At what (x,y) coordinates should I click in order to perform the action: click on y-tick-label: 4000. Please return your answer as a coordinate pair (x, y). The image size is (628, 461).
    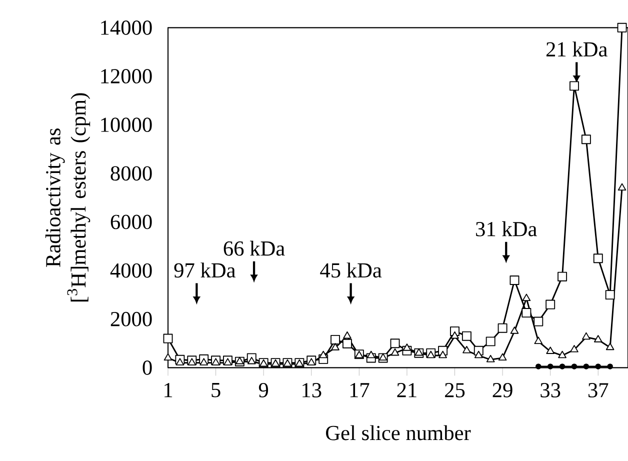
    Looking at the image, I should click on (131, 270).